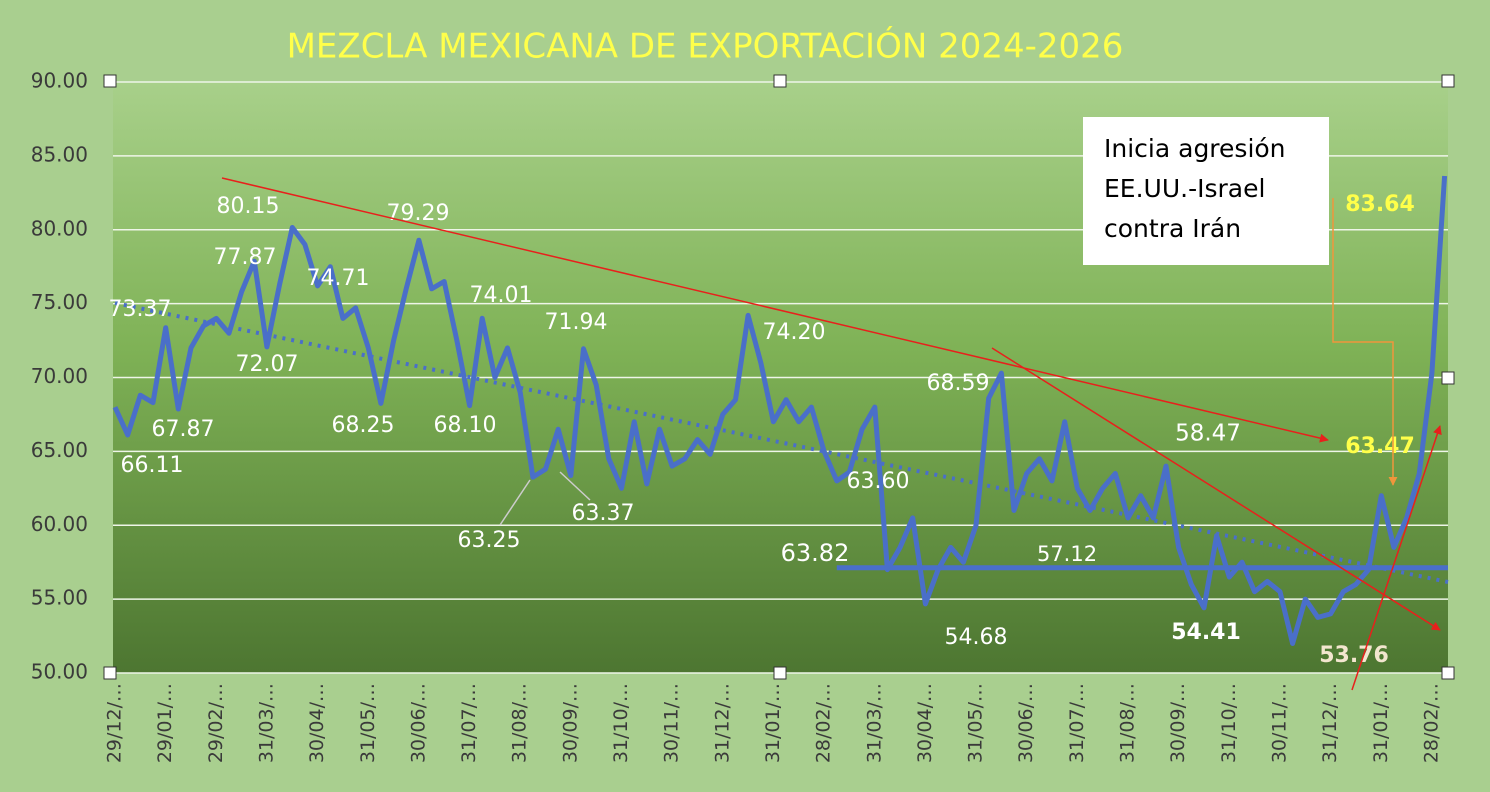 This screenshot has width=1490, height=792. What do you see at coordinates (705, 46) in the screenshot?
I see `chart-title: MEZCLA MEXICANA DE EXPORTACIÓN 2024-2026` at bounding box center [705, 46].